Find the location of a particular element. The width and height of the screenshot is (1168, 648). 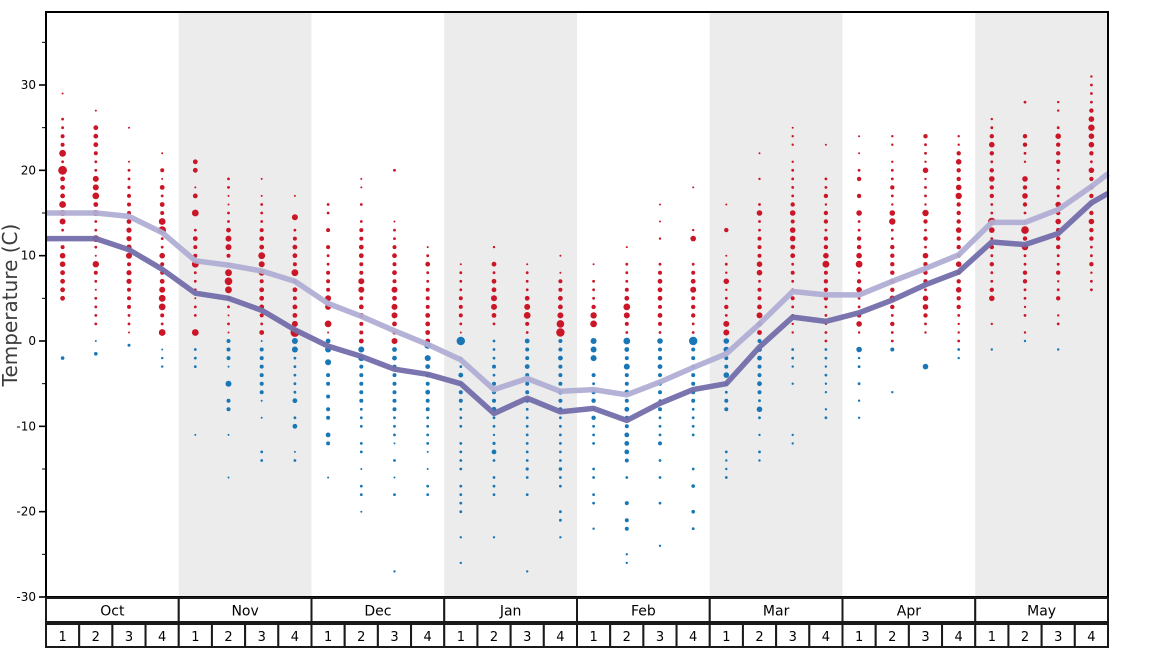

week-number-label: 1 is located at coordinates (461, 637).